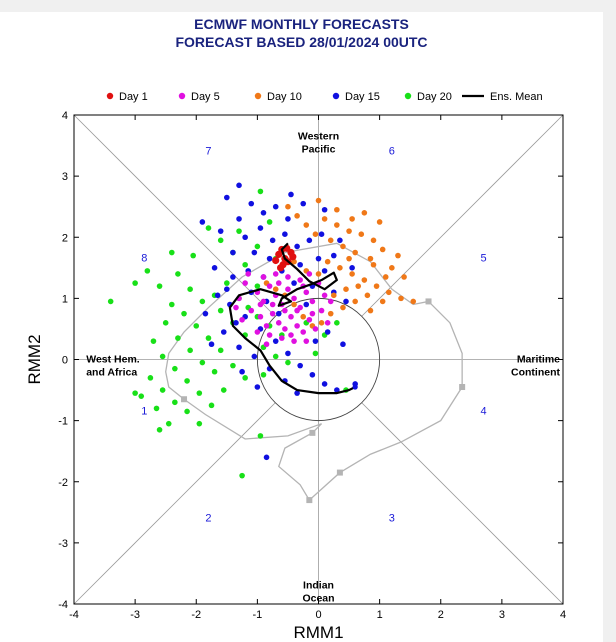  Describe the element at coordinates (65, 238) in the screenshot. I see `y-tick-label: 2` at that location.